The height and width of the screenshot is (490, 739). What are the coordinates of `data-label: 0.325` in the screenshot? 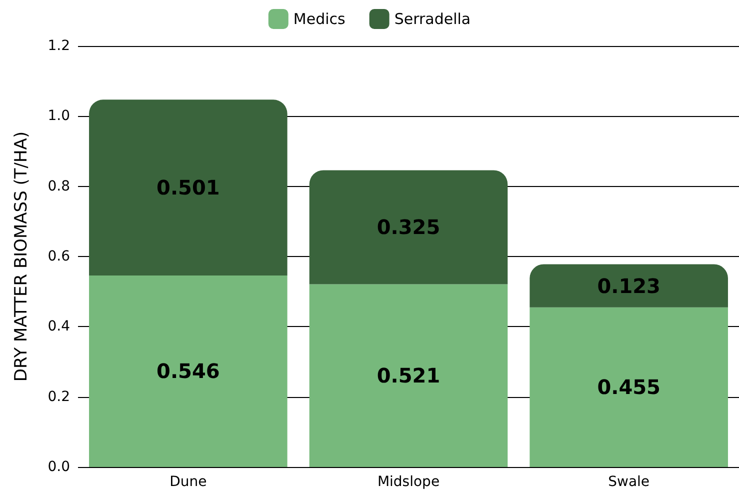 It's located at (408, 227).